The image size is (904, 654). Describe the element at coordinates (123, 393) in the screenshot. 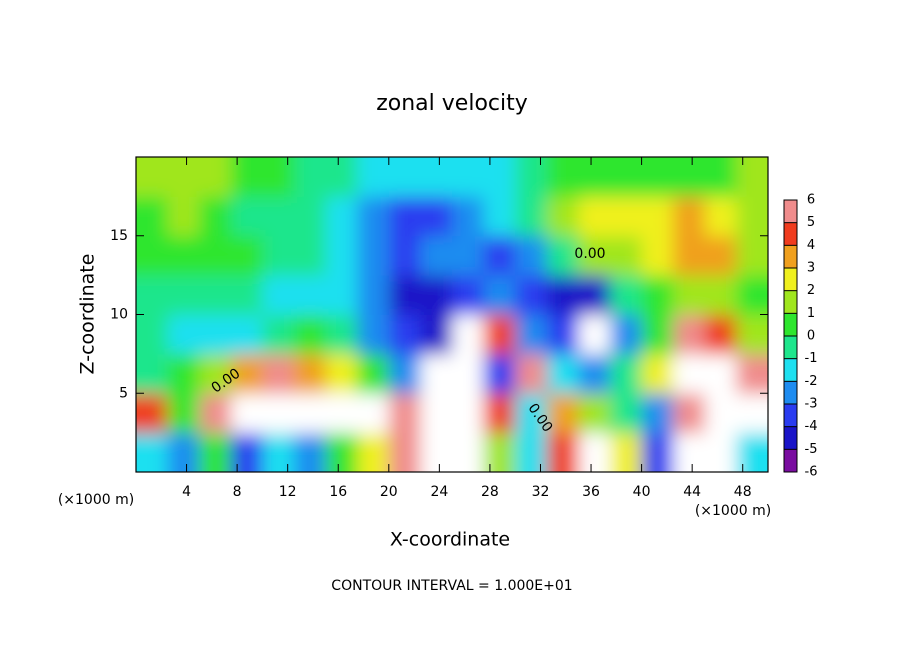

I see `y-tick-label: 5` at that location.